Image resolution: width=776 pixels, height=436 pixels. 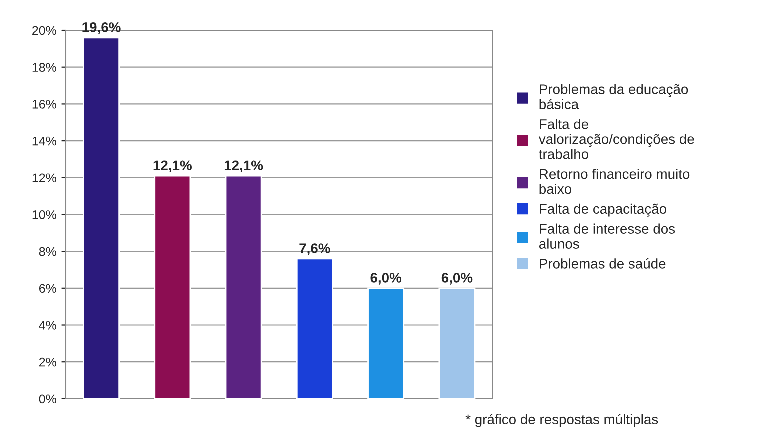 I want to click on y-tick-label: 12%, so click(x=44, y=178).